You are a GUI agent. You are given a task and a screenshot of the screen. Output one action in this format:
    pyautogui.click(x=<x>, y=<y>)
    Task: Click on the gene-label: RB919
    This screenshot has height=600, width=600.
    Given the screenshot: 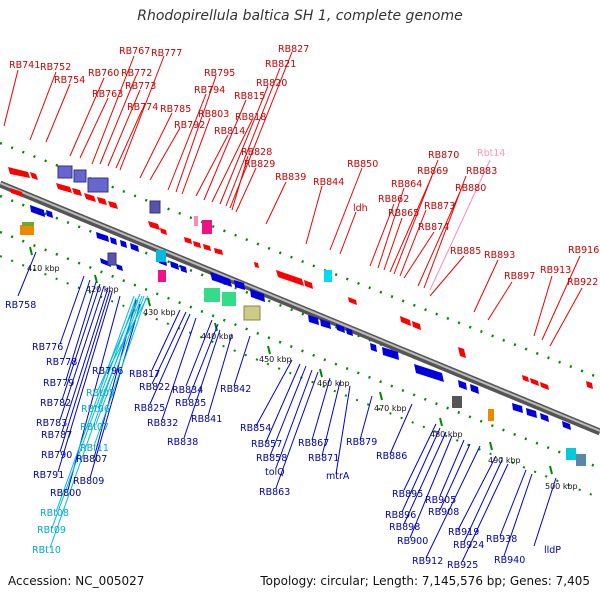 What is the action you would take?
    pyautogui.click(x=463, y=532)
    